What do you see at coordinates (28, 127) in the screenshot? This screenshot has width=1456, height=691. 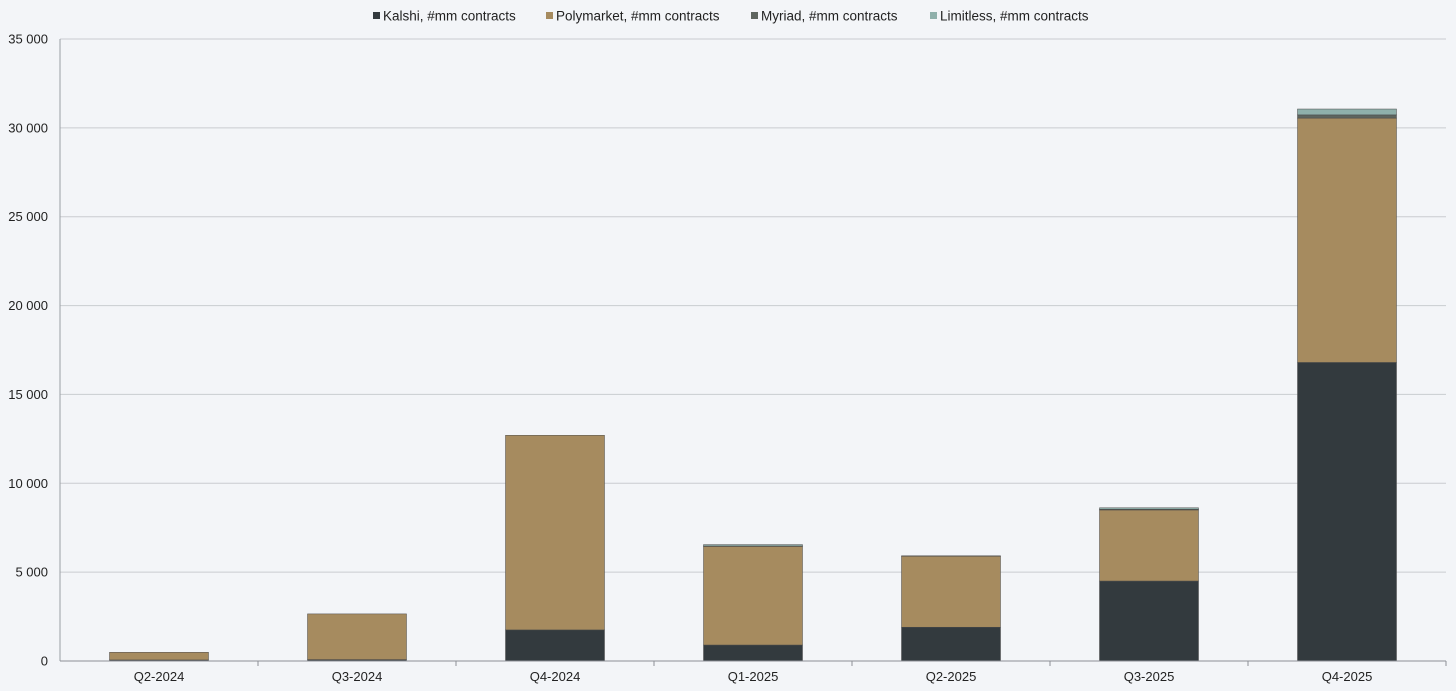 I see `y-tick-label: 30 000` at bounding box center [28, 127].